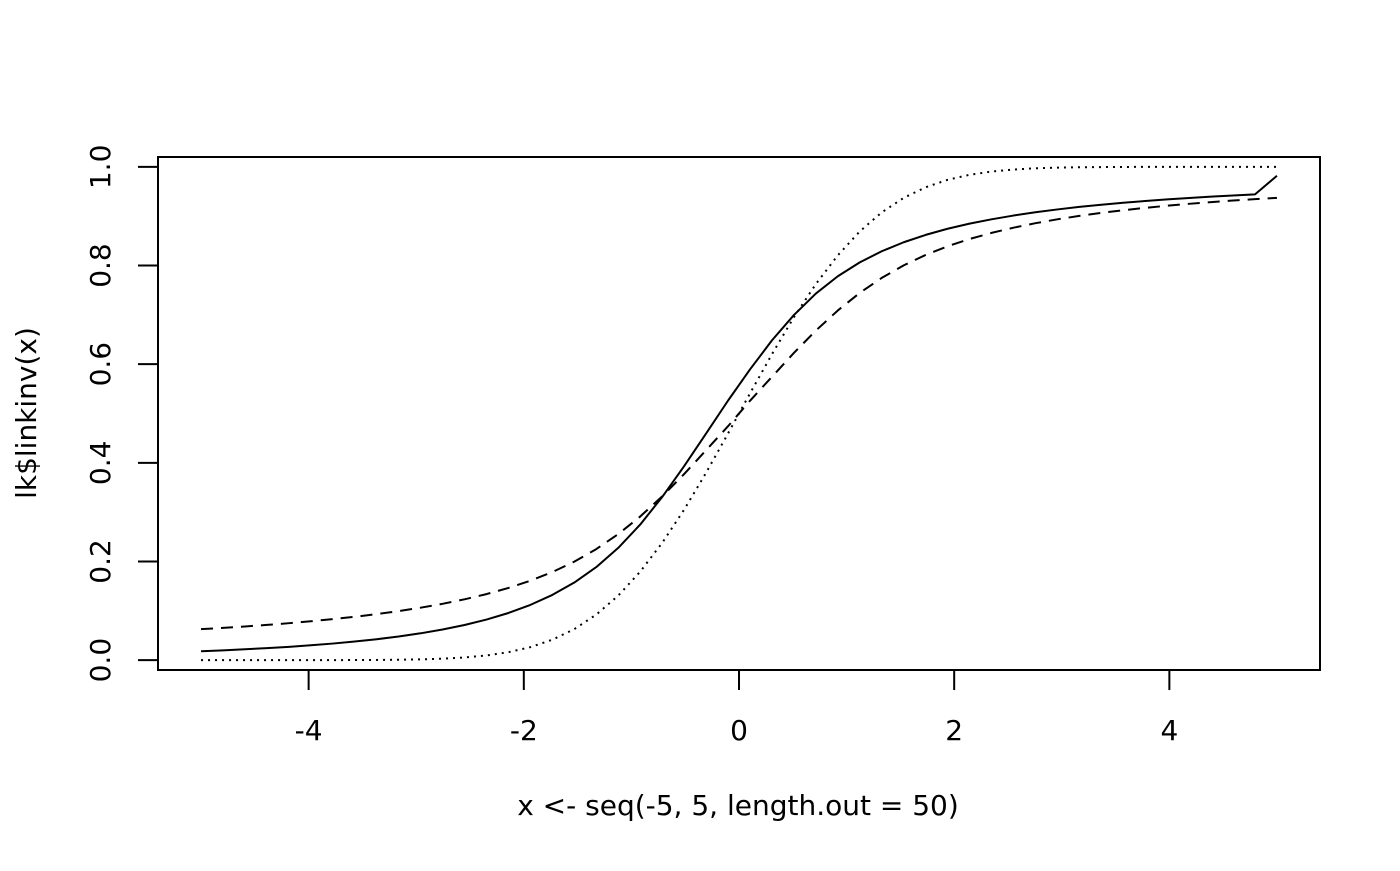 This screenshot has width=1400, height=871. Describe the element at coordinates (100, 561) in the screenshot. I see `y-tick-label: 0.2` at that location.